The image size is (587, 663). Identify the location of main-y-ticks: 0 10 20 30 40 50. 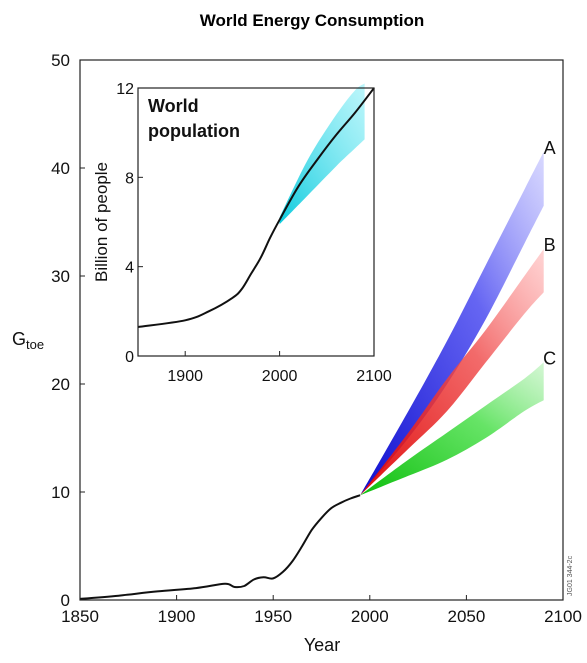
(68, 330).